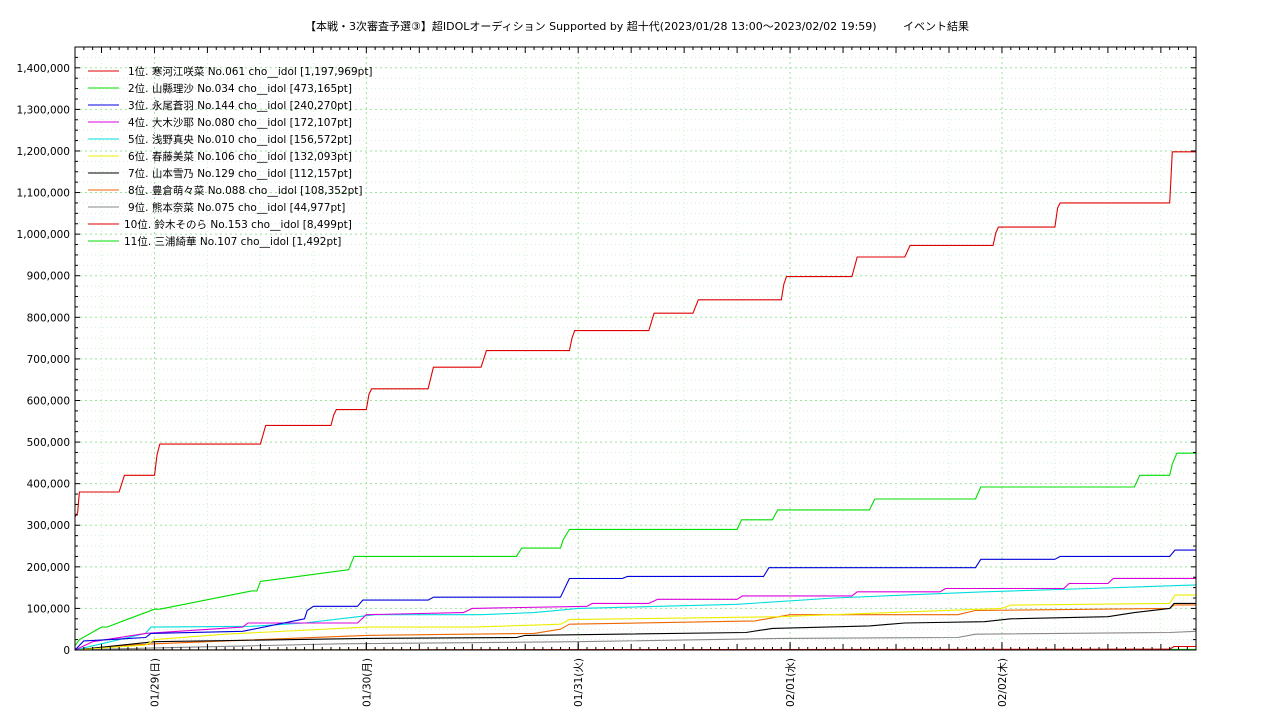 The width and height of the screenshot is (1280, 720). I want to click on y-tick-label: 1,000,000, so click(43, 235).